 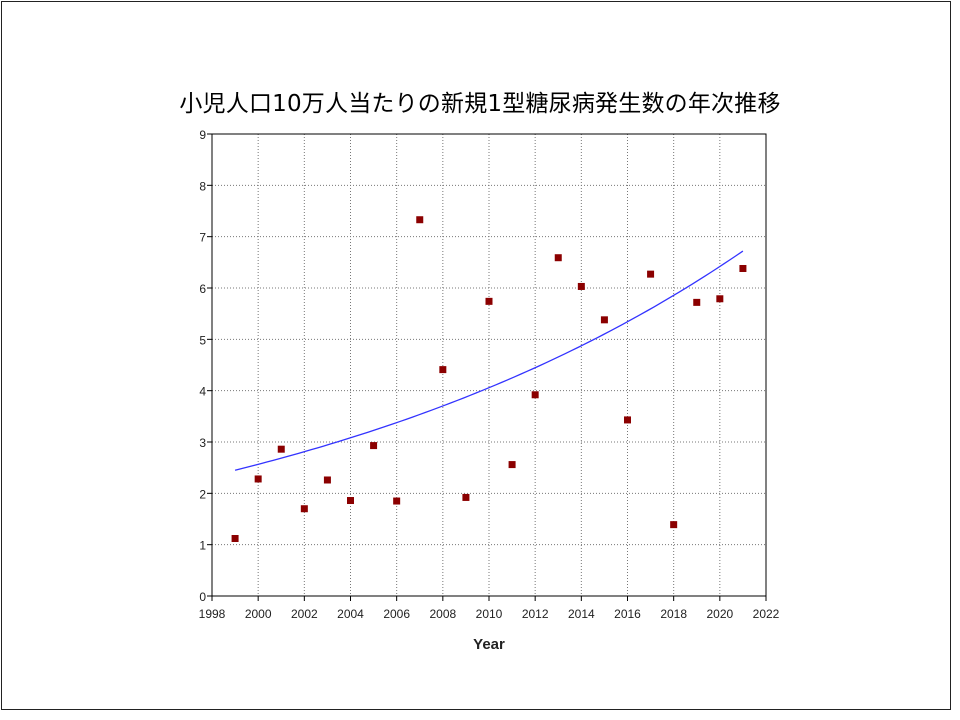 What do you see at coordinates (442, 614) in the screenshot?
I see `x-tick-label: 2008` at bounding box center [442, 614].